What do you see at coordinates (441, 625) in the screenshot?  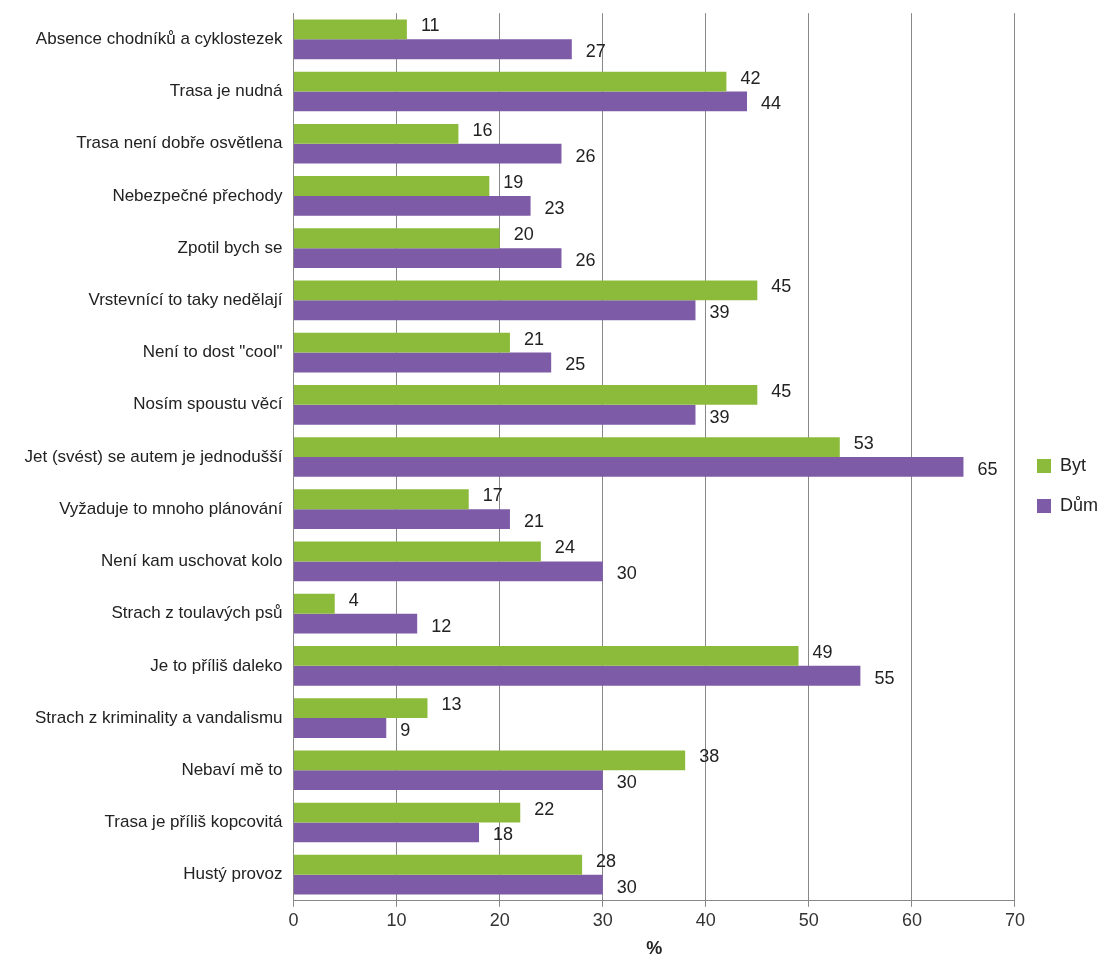 I see `data-label: 12` at bounding box center [441, 625].